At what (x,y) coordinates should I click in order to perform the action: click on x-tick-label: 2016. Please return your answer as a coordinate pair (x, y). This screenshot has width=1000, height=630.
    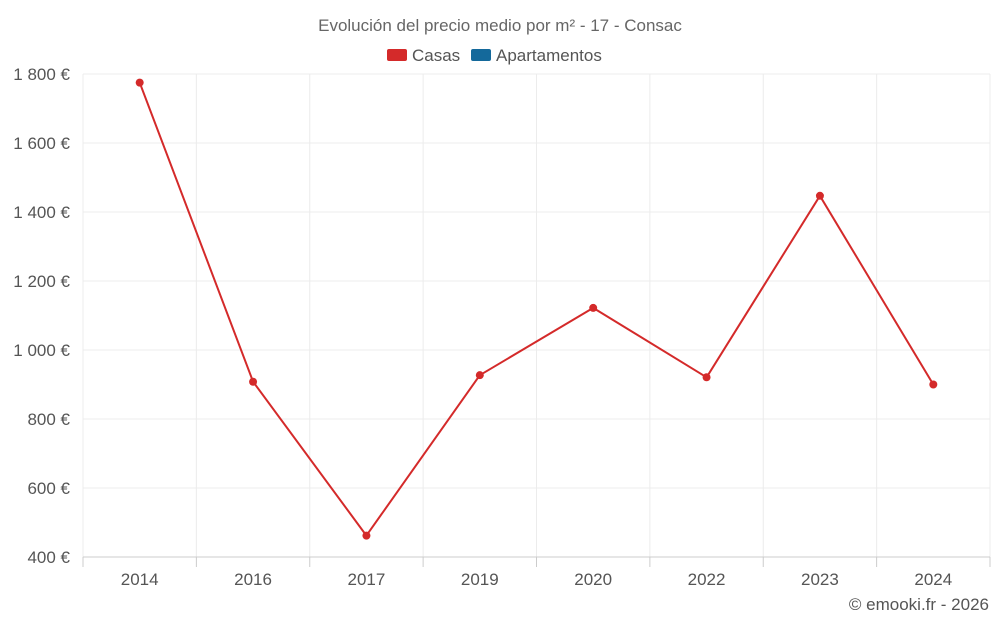
    Looking at the image, I should click on (253, 579).